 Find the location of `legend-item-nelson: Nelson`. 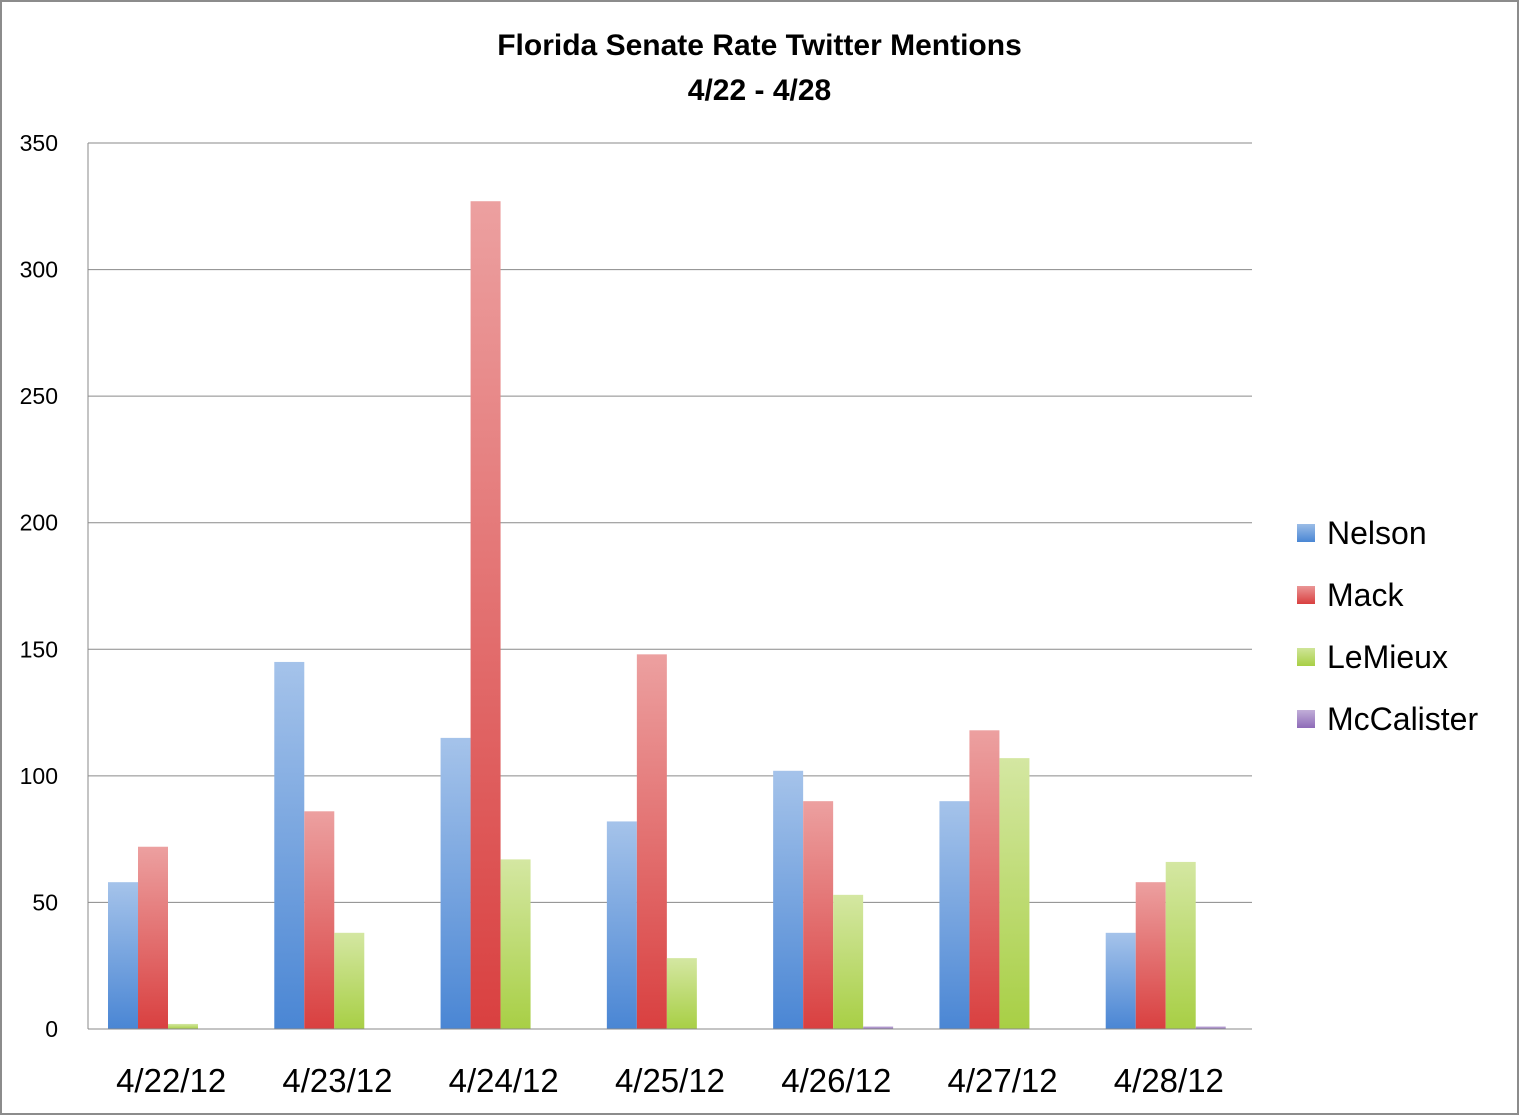

legend-item-nelson: Nelson is located at coordinates (1387, 533).